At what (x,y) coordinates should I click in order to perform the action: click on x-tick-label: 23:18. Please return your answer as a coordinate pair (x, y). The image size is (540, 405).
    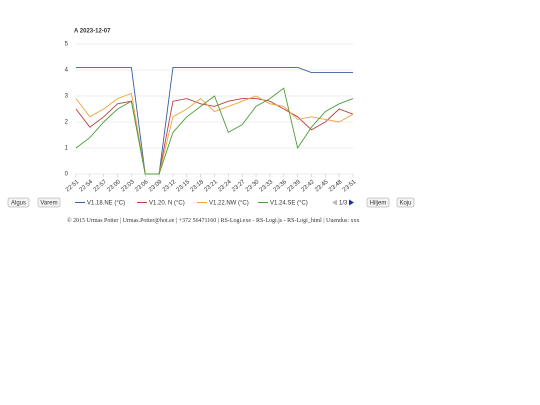
    Looking at the image, I should click on (198, 186).